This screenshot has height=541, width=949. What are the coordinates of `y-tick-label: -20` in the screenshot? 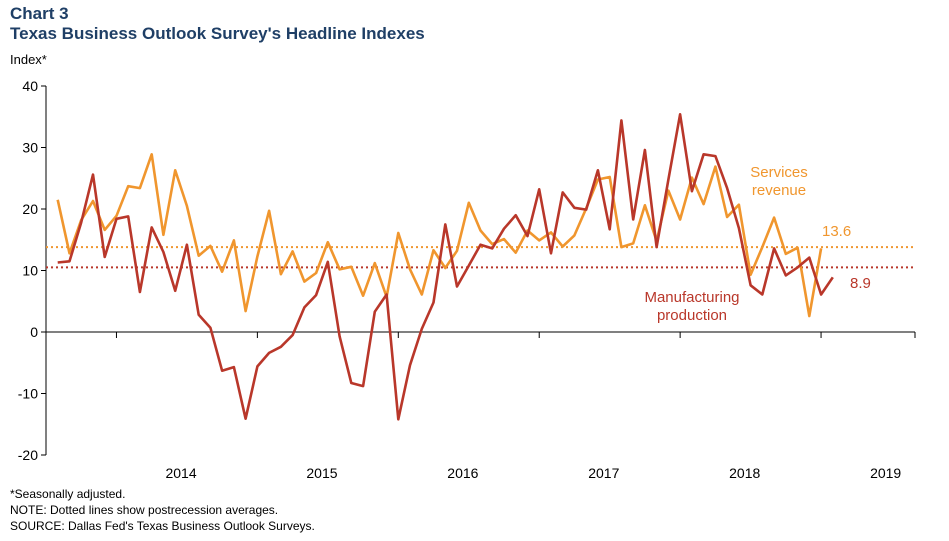 It's located at (28, 455).